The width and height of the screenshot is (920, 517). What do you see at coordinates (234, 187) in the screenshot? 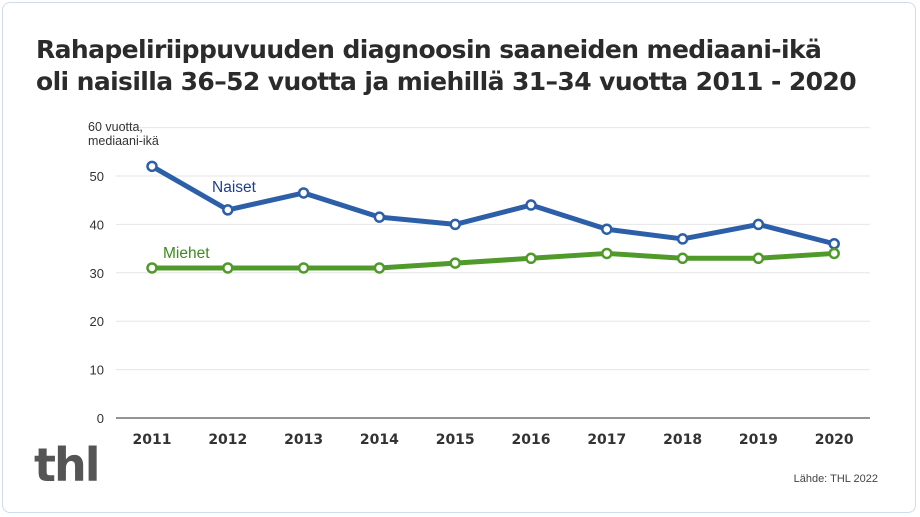
I see `series-label-naiset: Naiset` at bounding box center [234, 187].